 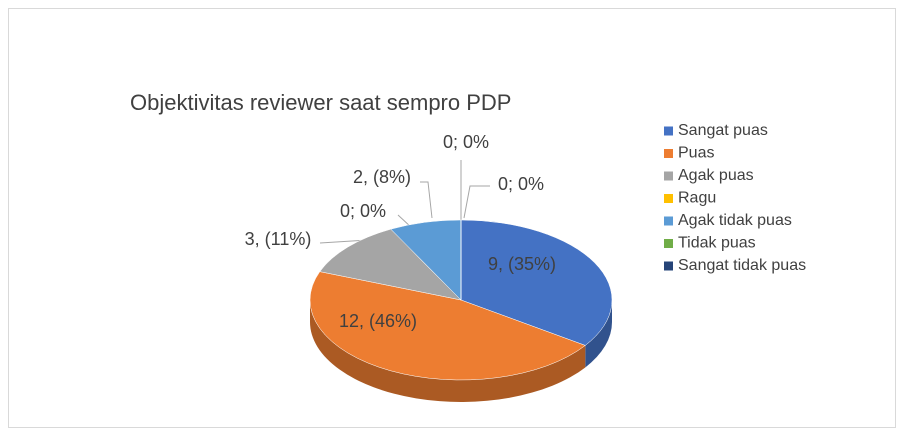 What do you see at coordinates (696, 153) in the screenshot?
I see `legend-label: Puas` at bounding box center [696, 153].